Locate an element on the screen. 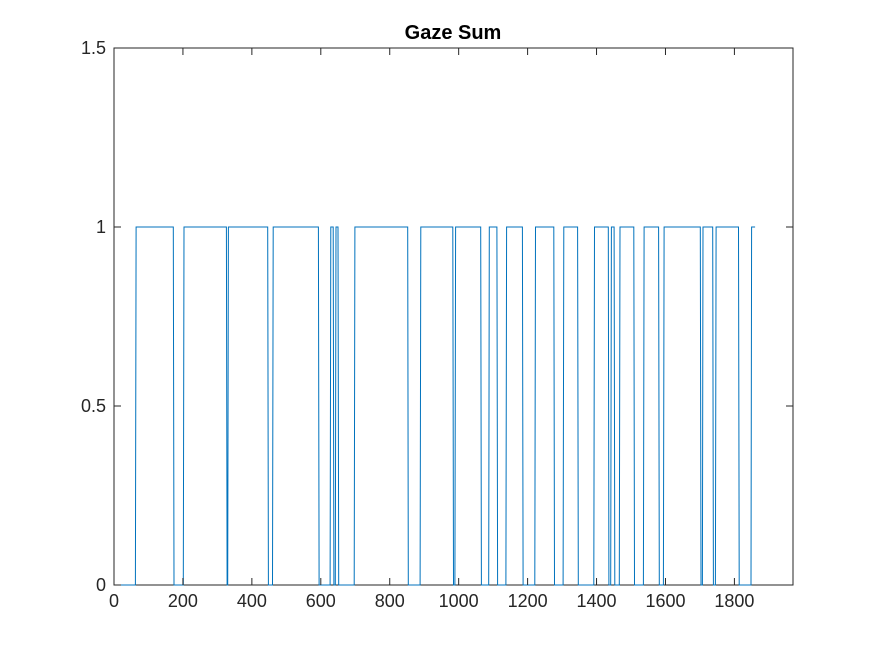  x-tick-label: 600 is located at coordinates (321, 601).